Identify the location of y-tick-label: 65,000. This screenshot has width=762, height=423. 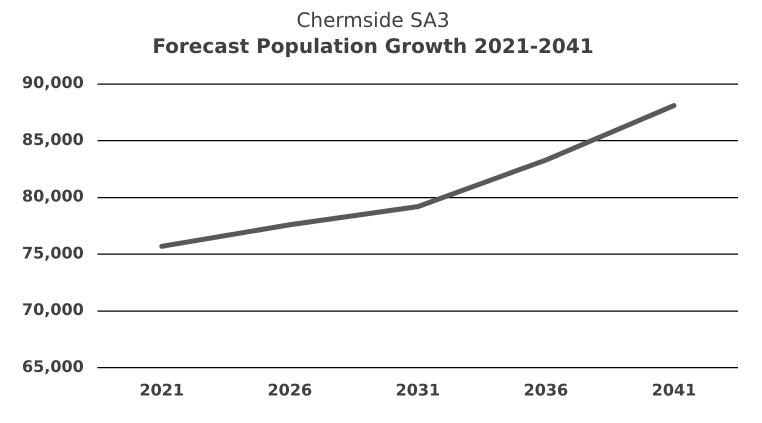
(53, 366).